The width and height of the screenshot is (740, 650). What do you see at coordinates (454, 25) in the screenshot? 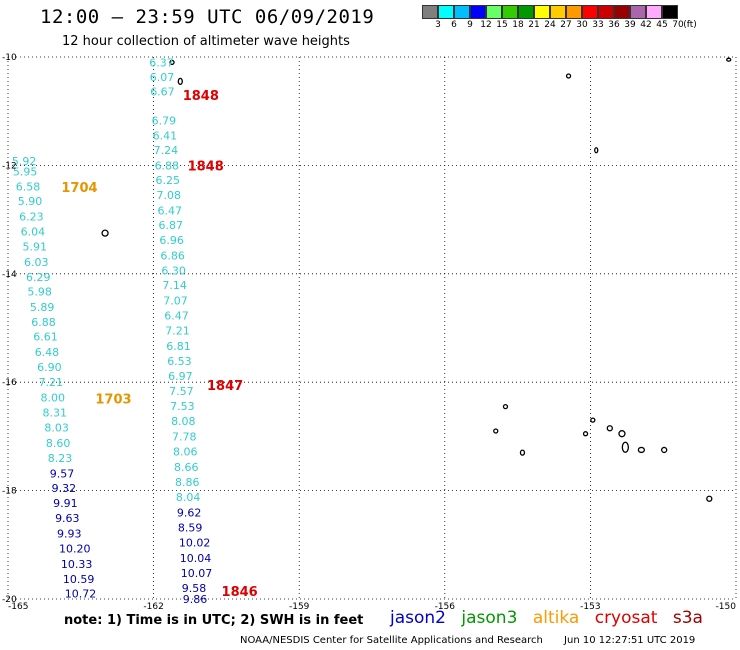
I see `legend-label: 6` at bounding box center [454, 25].